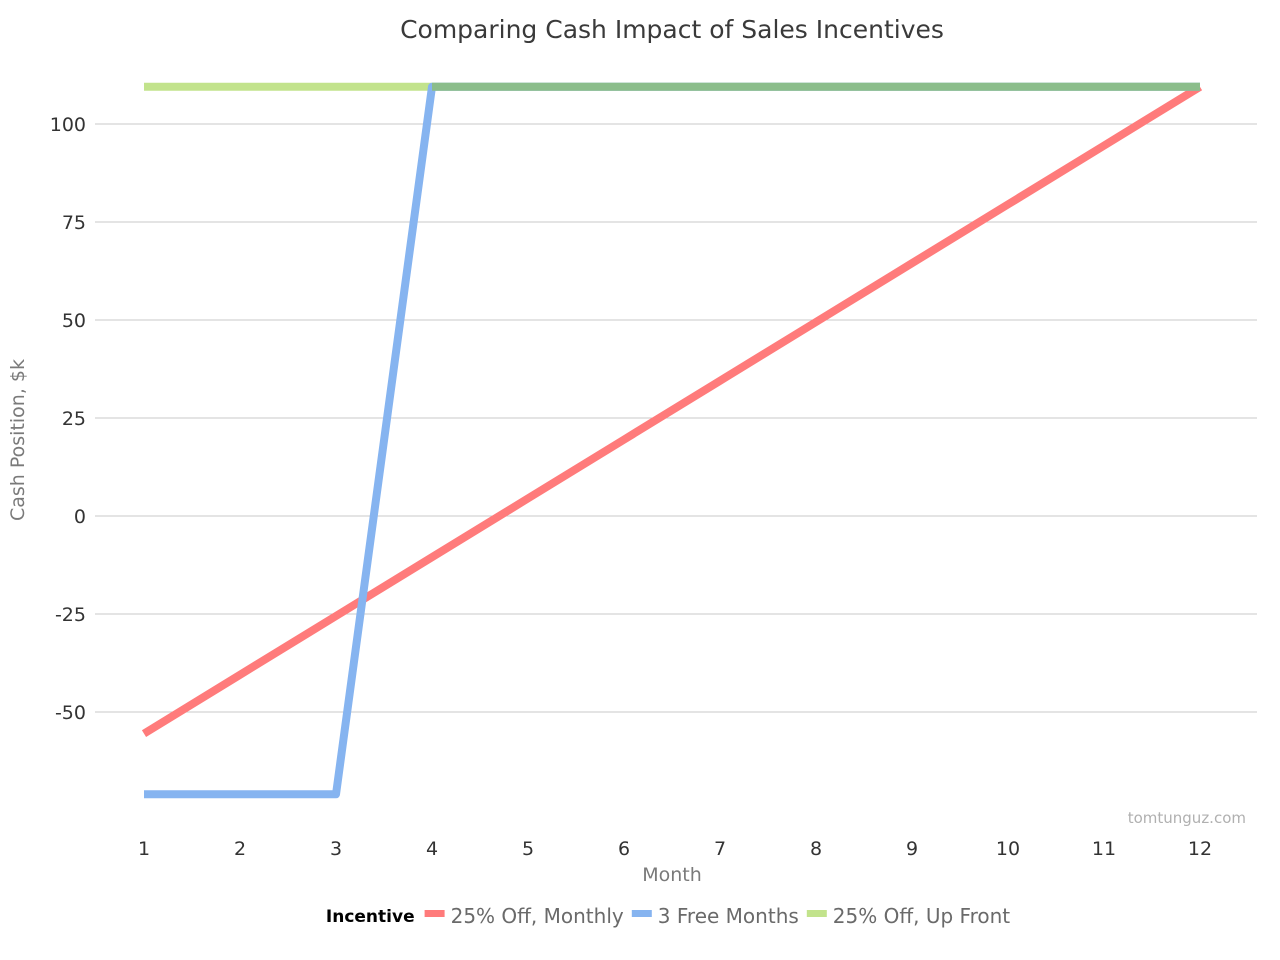  I want to click on y-axis-label: Cash Position, $k, so click(18, 440).